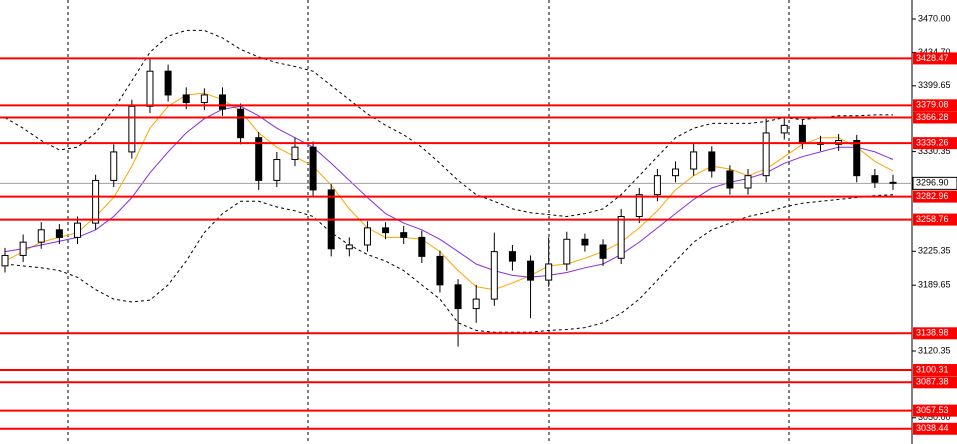 The height and width of the screenshot is (444, 957). I want to click on current-price-box, so click(934, 183).